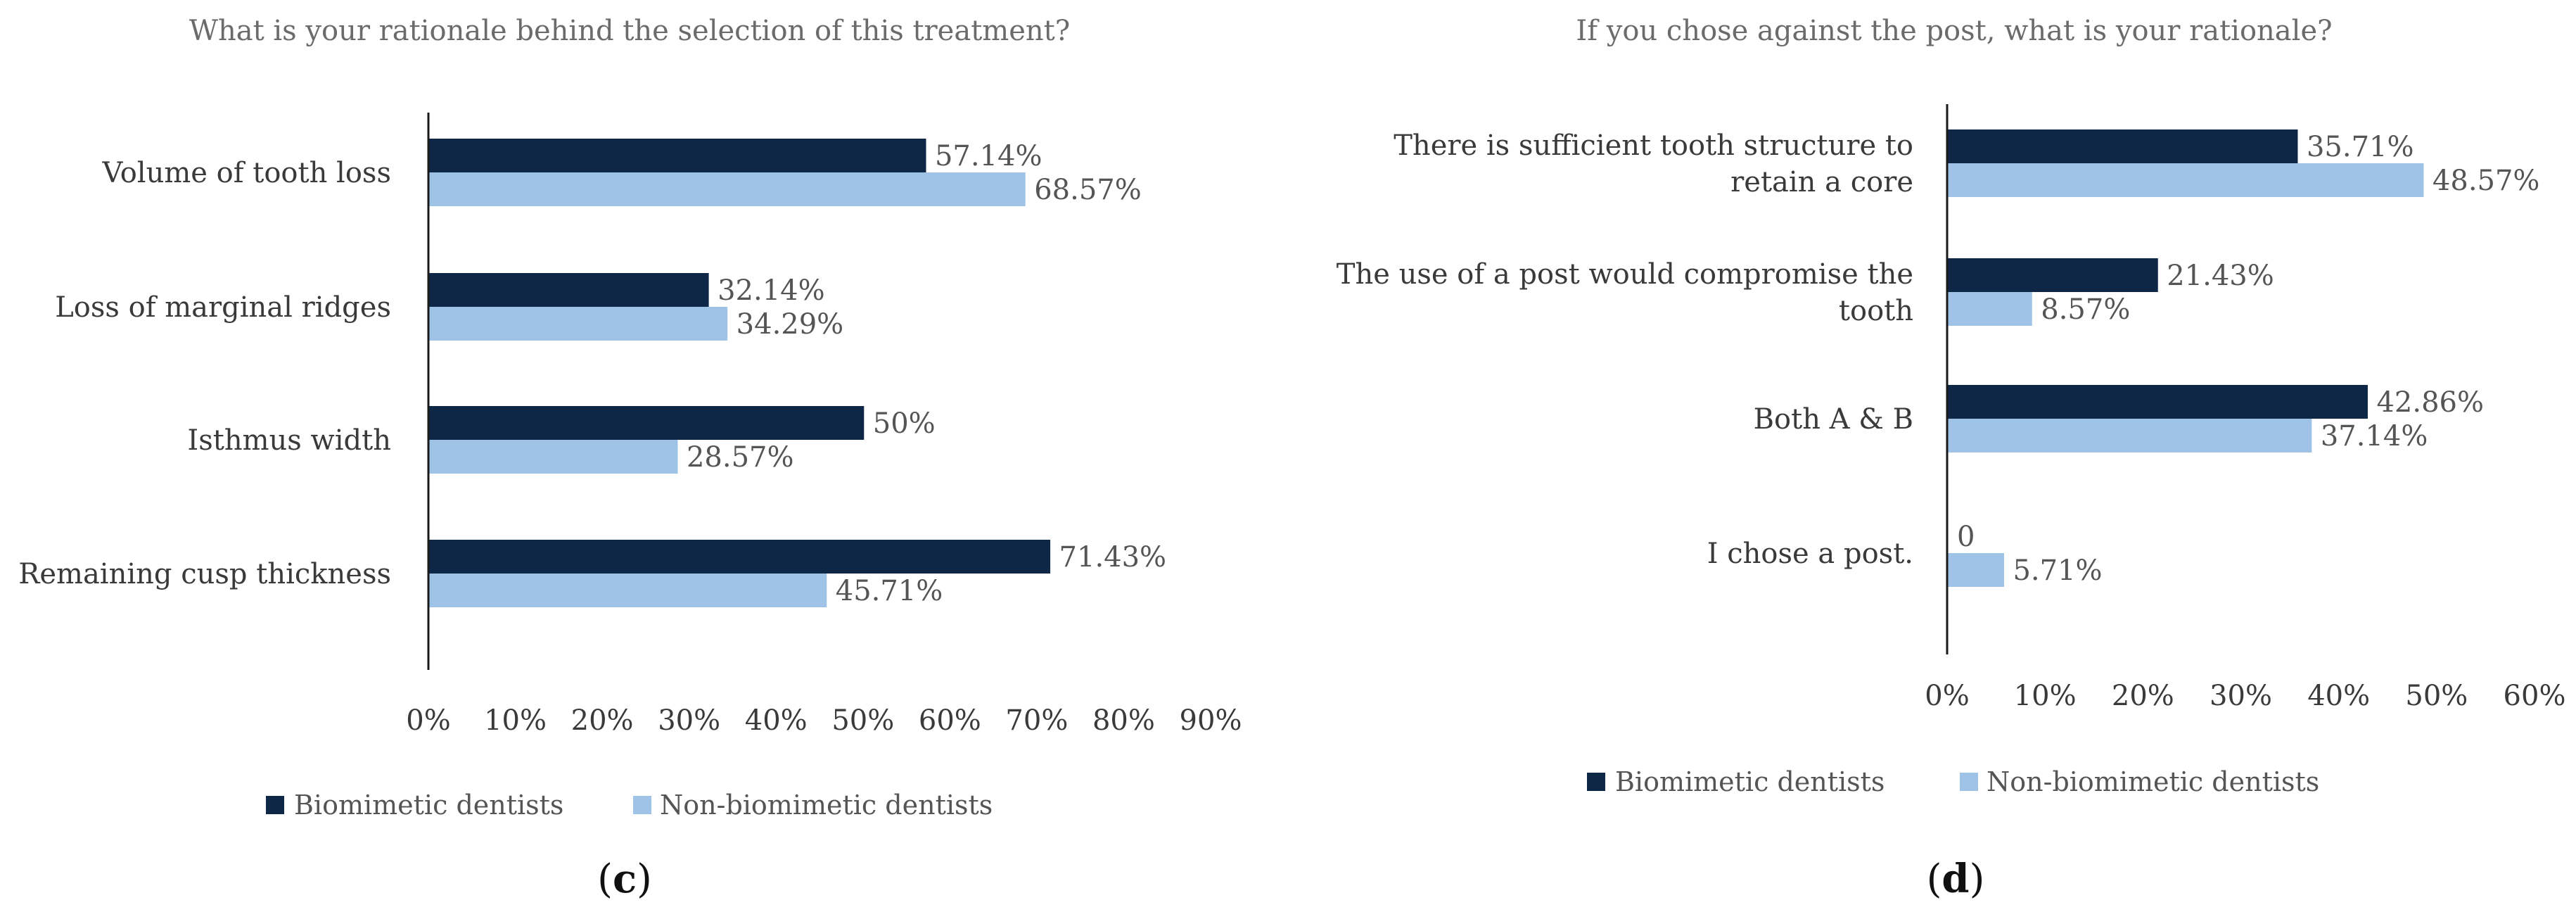 This screenshot has width=2576, height=912. What do you see at coordinates (889, 591) in the screenshot?
I see `data-label: 45.71%` at bounding box center [889, 591].